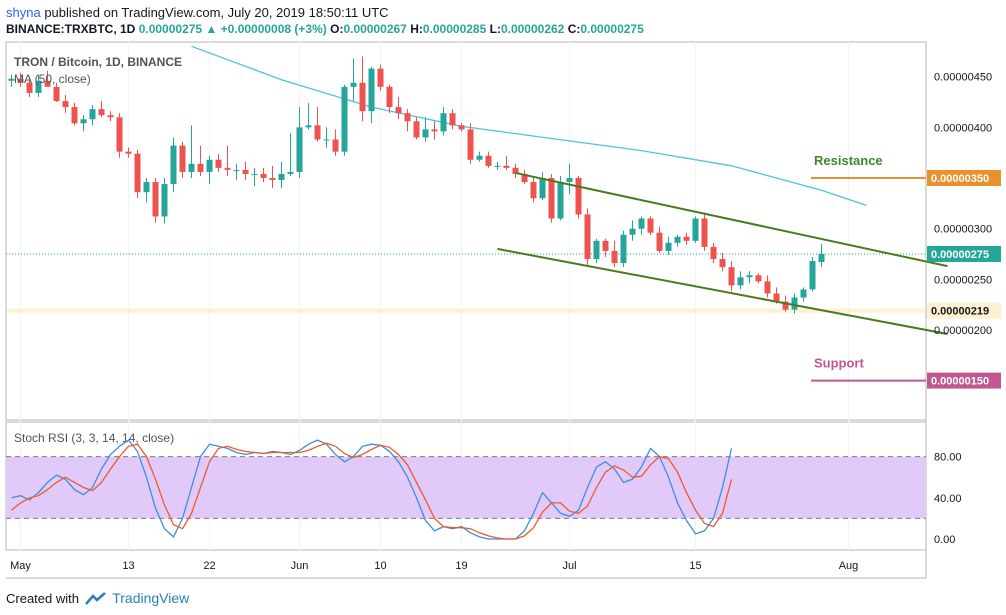 Image resolution: width=1006 pixels, height=615 pixels. Describe the element at coordinates (944, 540) in the screenshot. I see `rsi-axis-tick: 0.00` at that location.